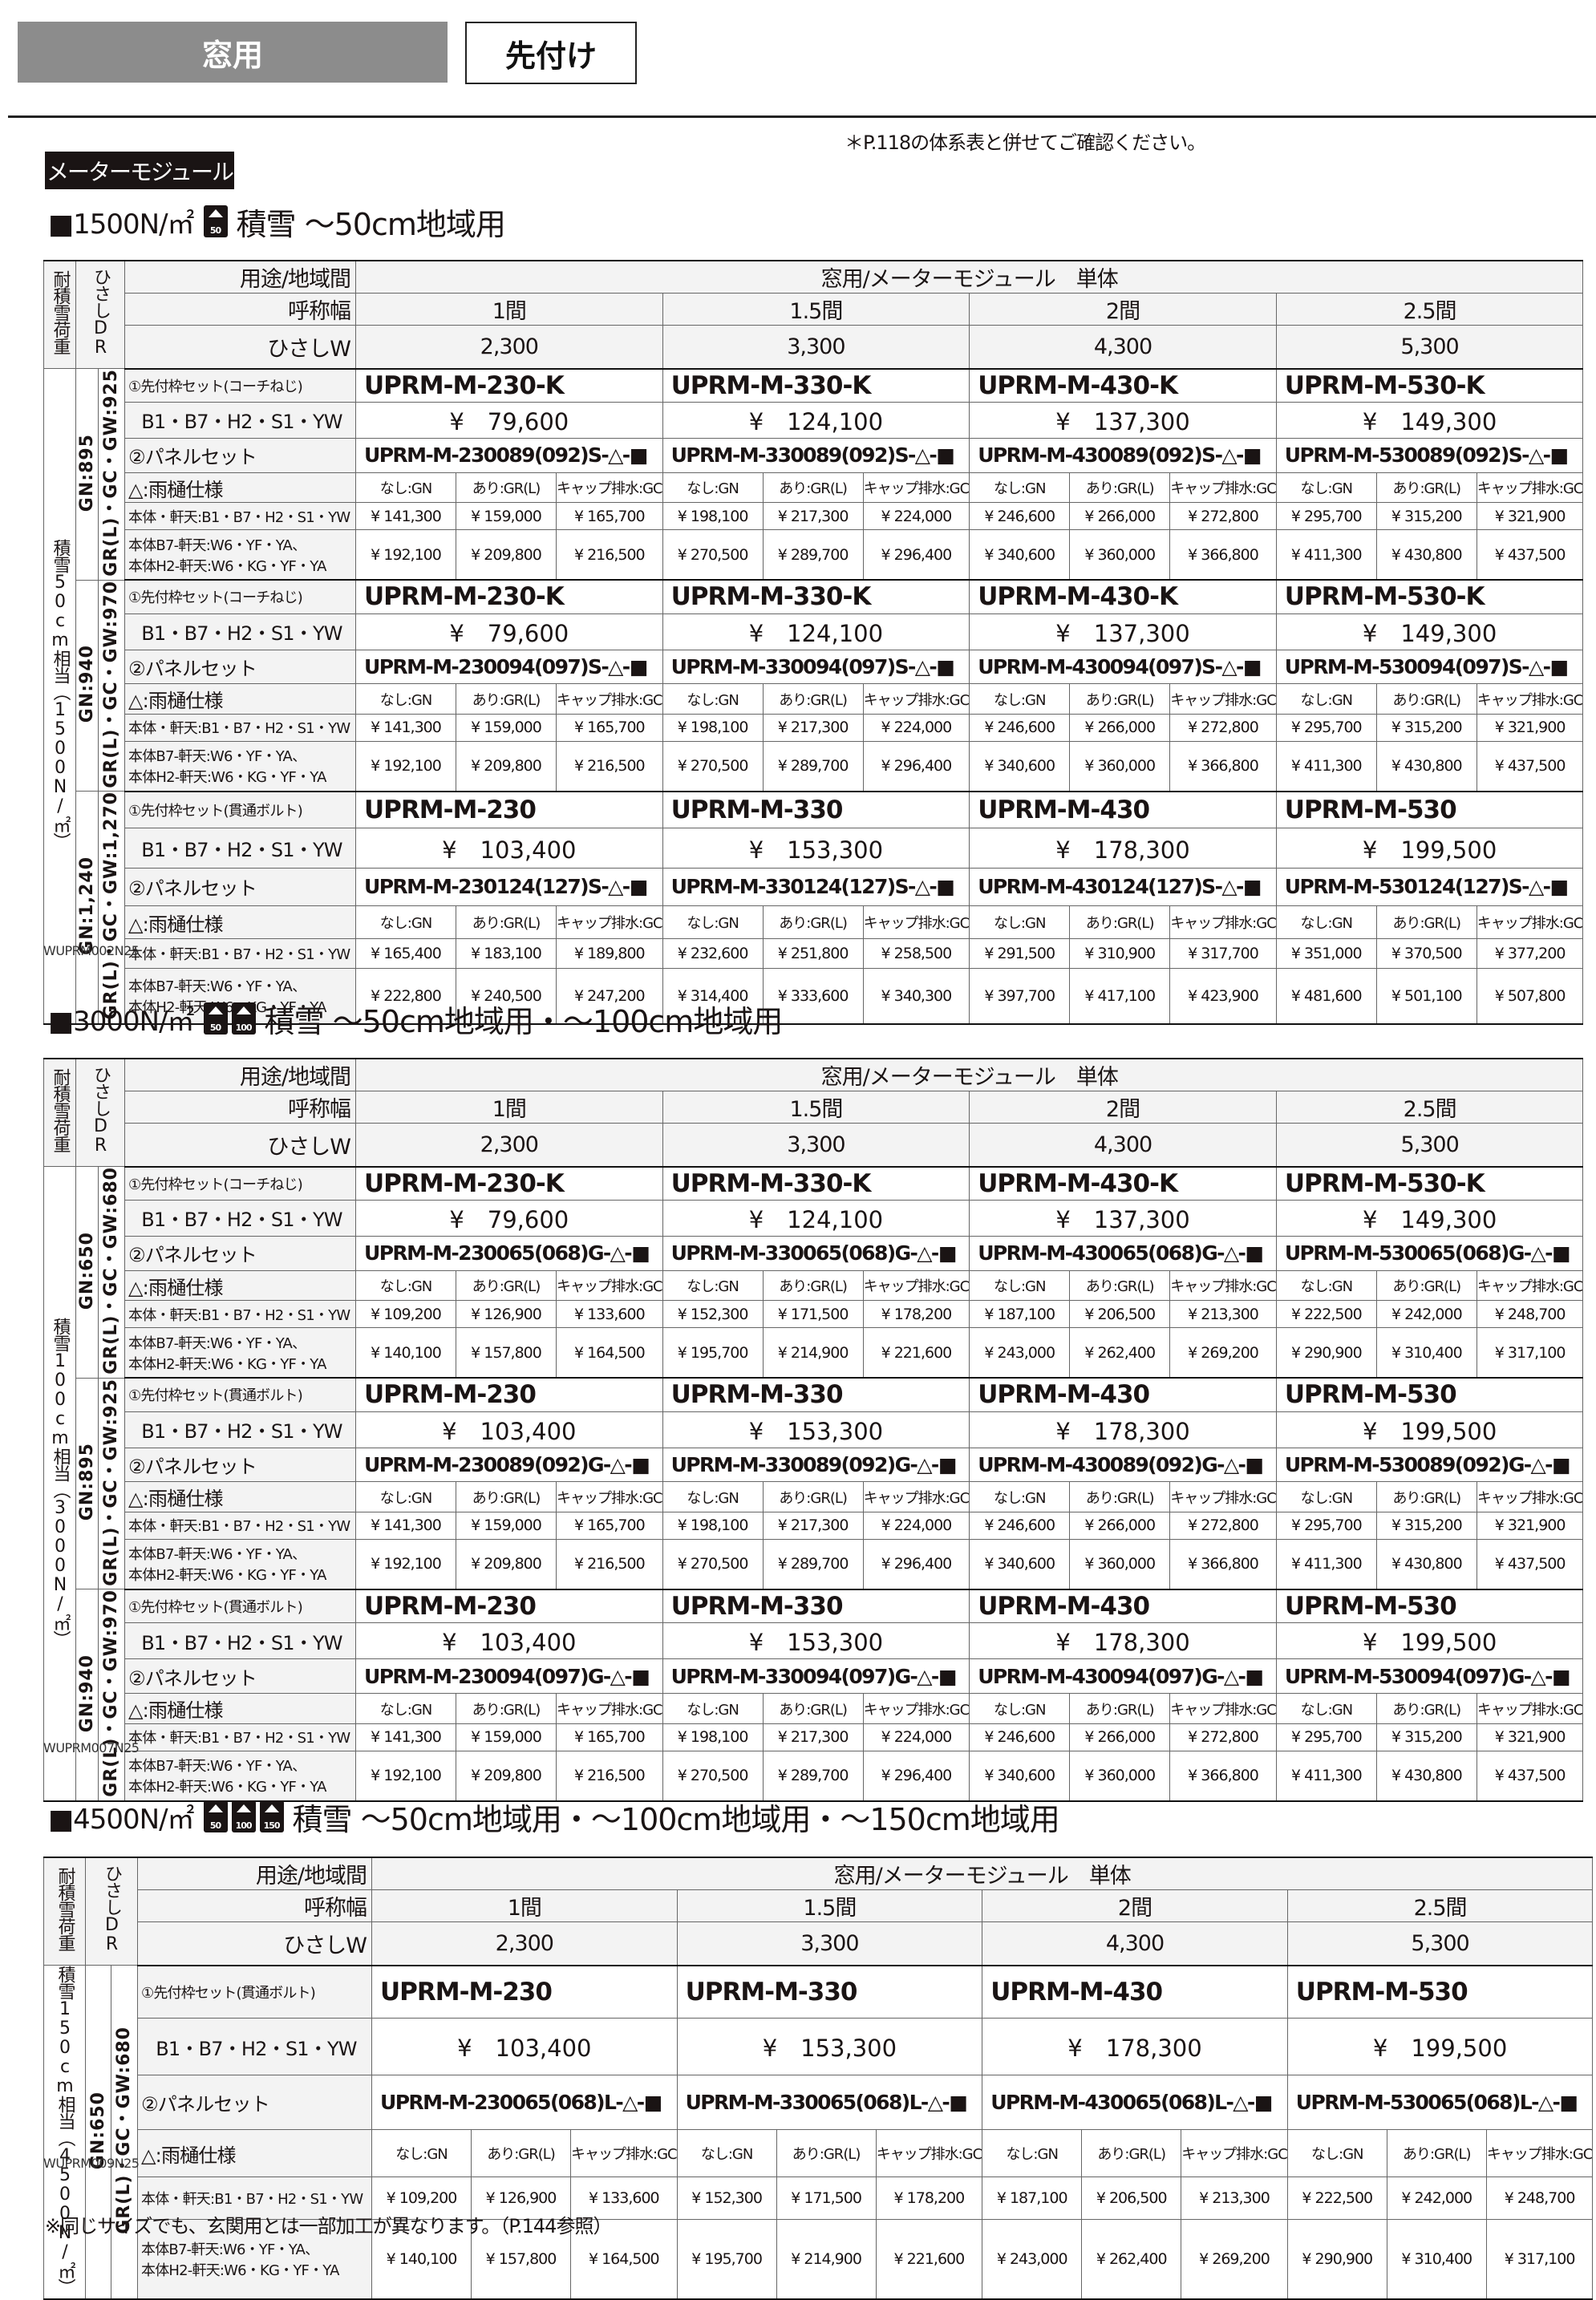 The width and height of the screenshot is (1596, 2300). Describe the element at coordinates (242, 1007) in the screenshot. I see `price2-label-line2: 本体H2-軒天:W6・KG・YF・YA` at that location.